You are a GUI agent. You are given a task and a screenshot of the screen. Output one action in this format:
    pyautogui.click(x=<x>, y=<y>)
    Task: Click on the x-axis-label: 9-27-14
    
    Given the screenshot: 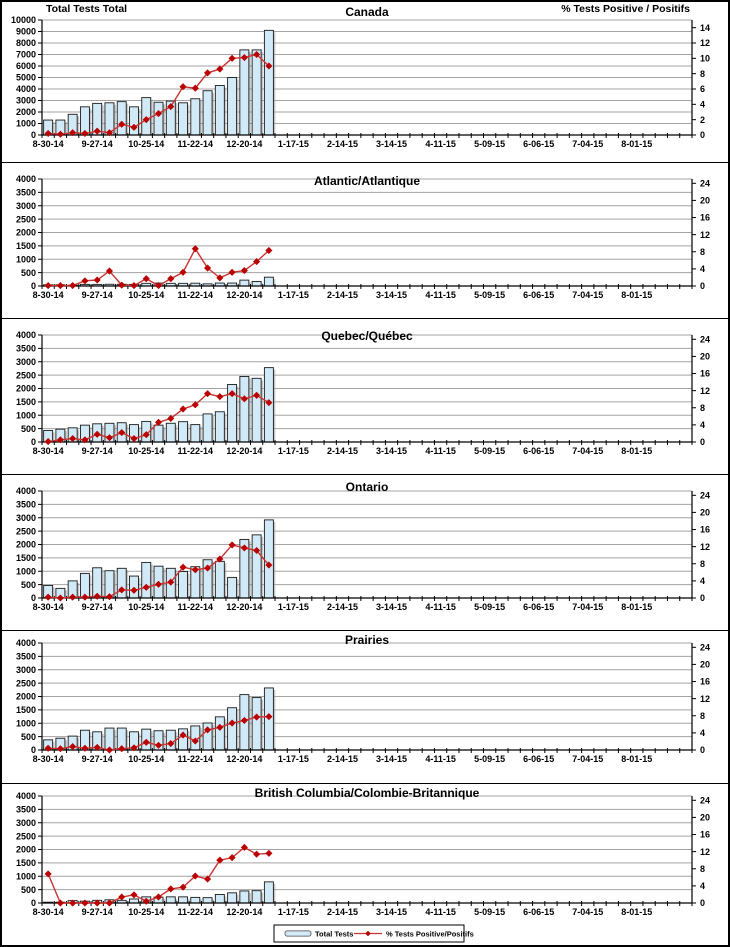 What is the action you would take?
    pyautogui.click(x=97, y=759)
    